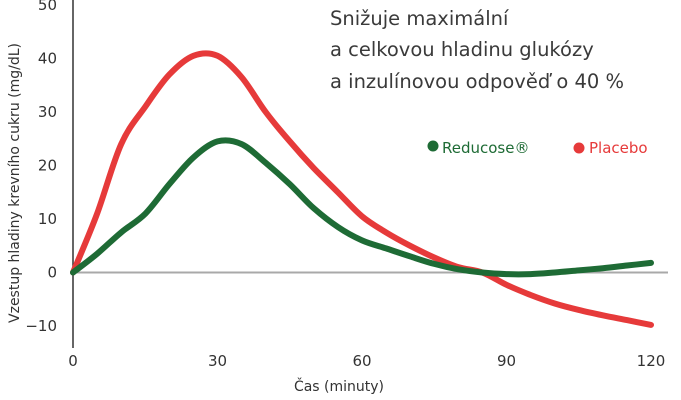  What do you see at coordinates (651, 361) in the screenshot?
I see `x-tick-label: 120` at bounding box center [651, 361].